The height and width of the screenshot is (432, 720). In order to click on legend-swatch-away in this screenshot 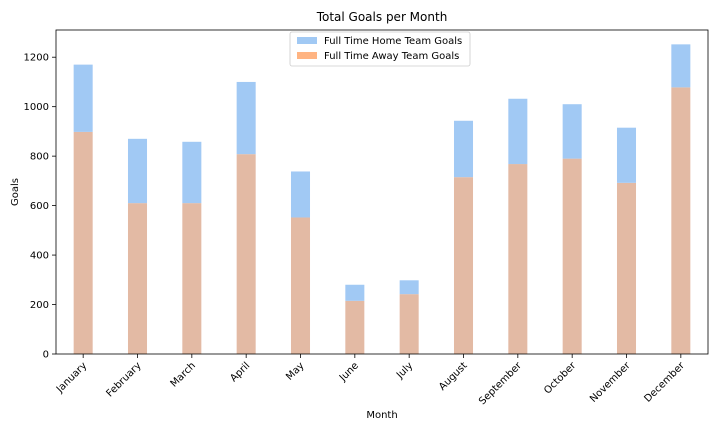, I will do `click(307, 55)`.